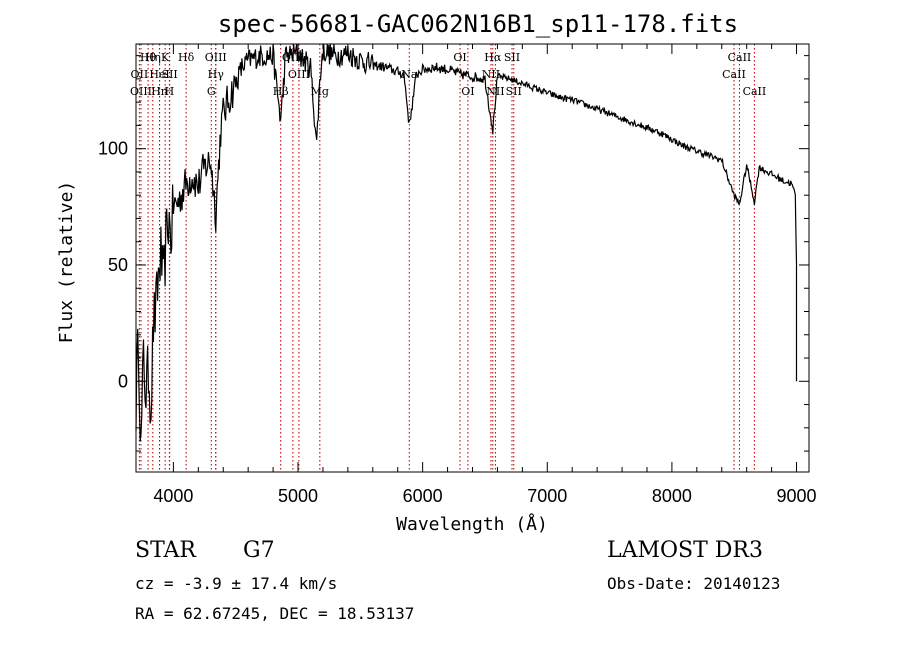 This screenshot has height=649, width=900. Describe the element at coordinates (320, 91) in the screenshot. I see `line-marker-label: Mg` at that location.